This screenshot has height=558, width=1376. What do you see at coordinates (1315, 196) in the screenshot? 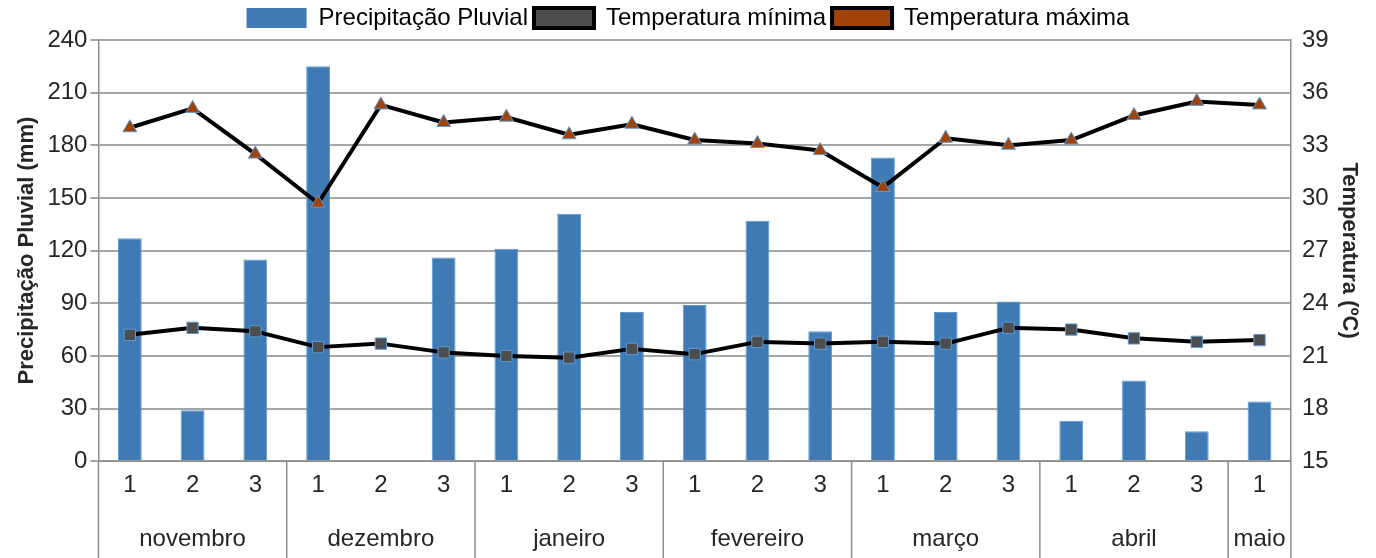
I see `y2-tick-label: 30` at bounding box center [1315, 196].